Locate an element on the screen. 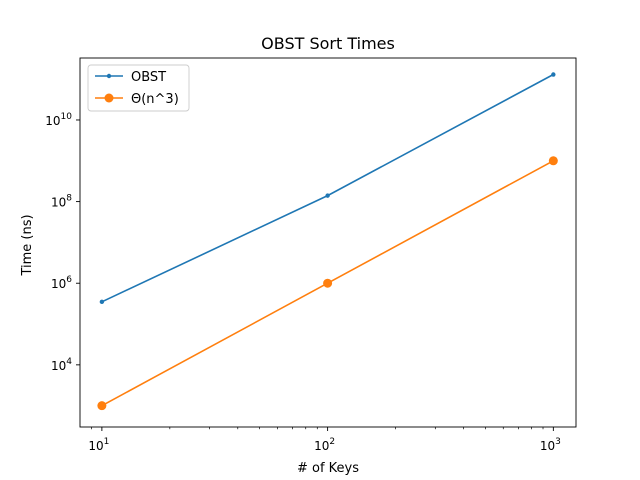 This screenshot has width=640, height=480. x-axis-label: # of Keys is located at coordinates (328, 468).